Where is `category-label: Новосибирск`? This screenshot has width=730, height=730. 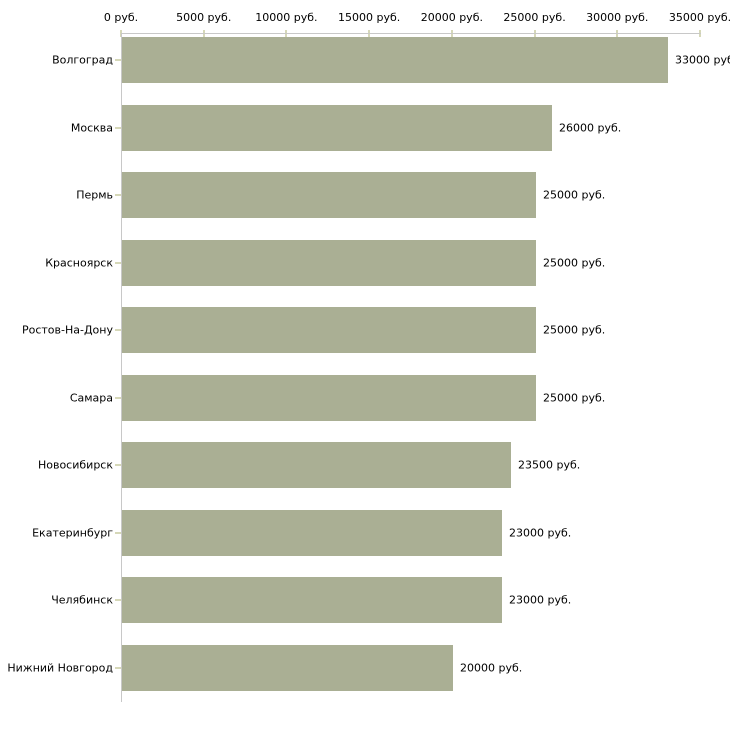
category-label: Новосибирск is located at coordinates (75, 465).